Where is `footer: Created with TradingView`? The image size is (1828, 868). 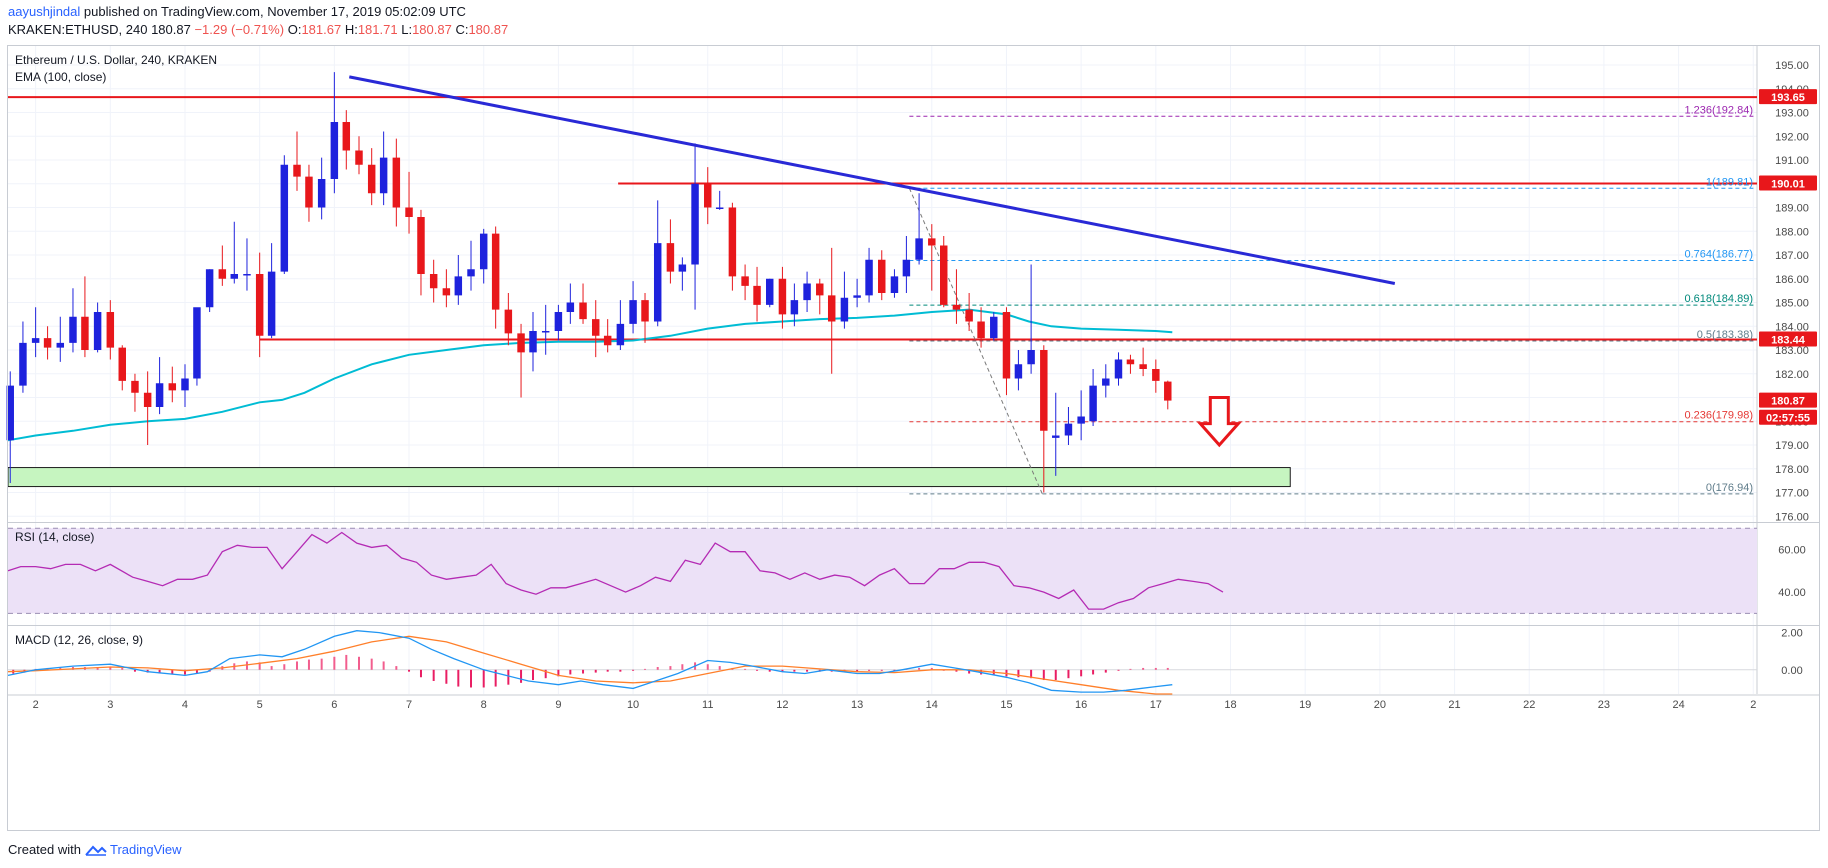 footer: Created with TradingView is located at coordinates (95, 849).